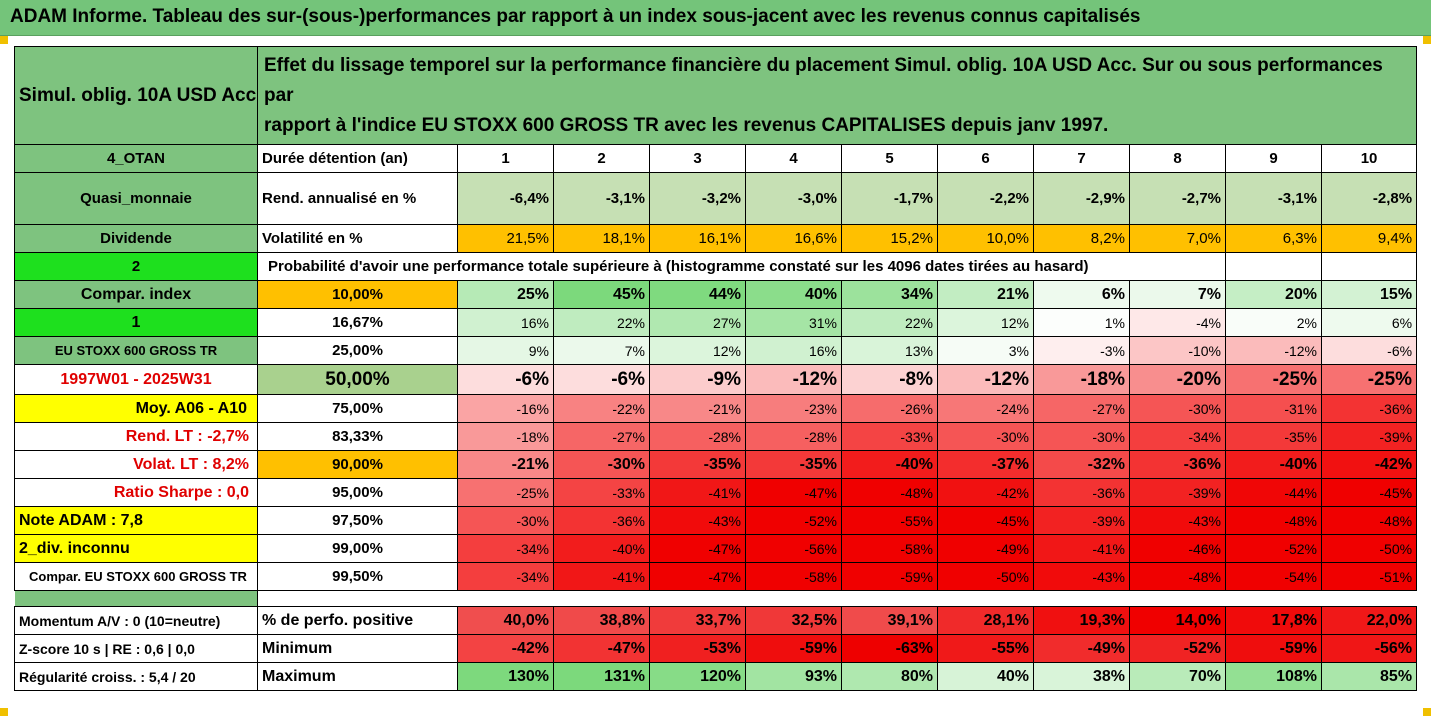 The image size is (1431, 718). I want to click on table-row: 4_OTAN Durée détention (an) 1 2 3 4 5 6 7 8 9 10, so click(716, 158).